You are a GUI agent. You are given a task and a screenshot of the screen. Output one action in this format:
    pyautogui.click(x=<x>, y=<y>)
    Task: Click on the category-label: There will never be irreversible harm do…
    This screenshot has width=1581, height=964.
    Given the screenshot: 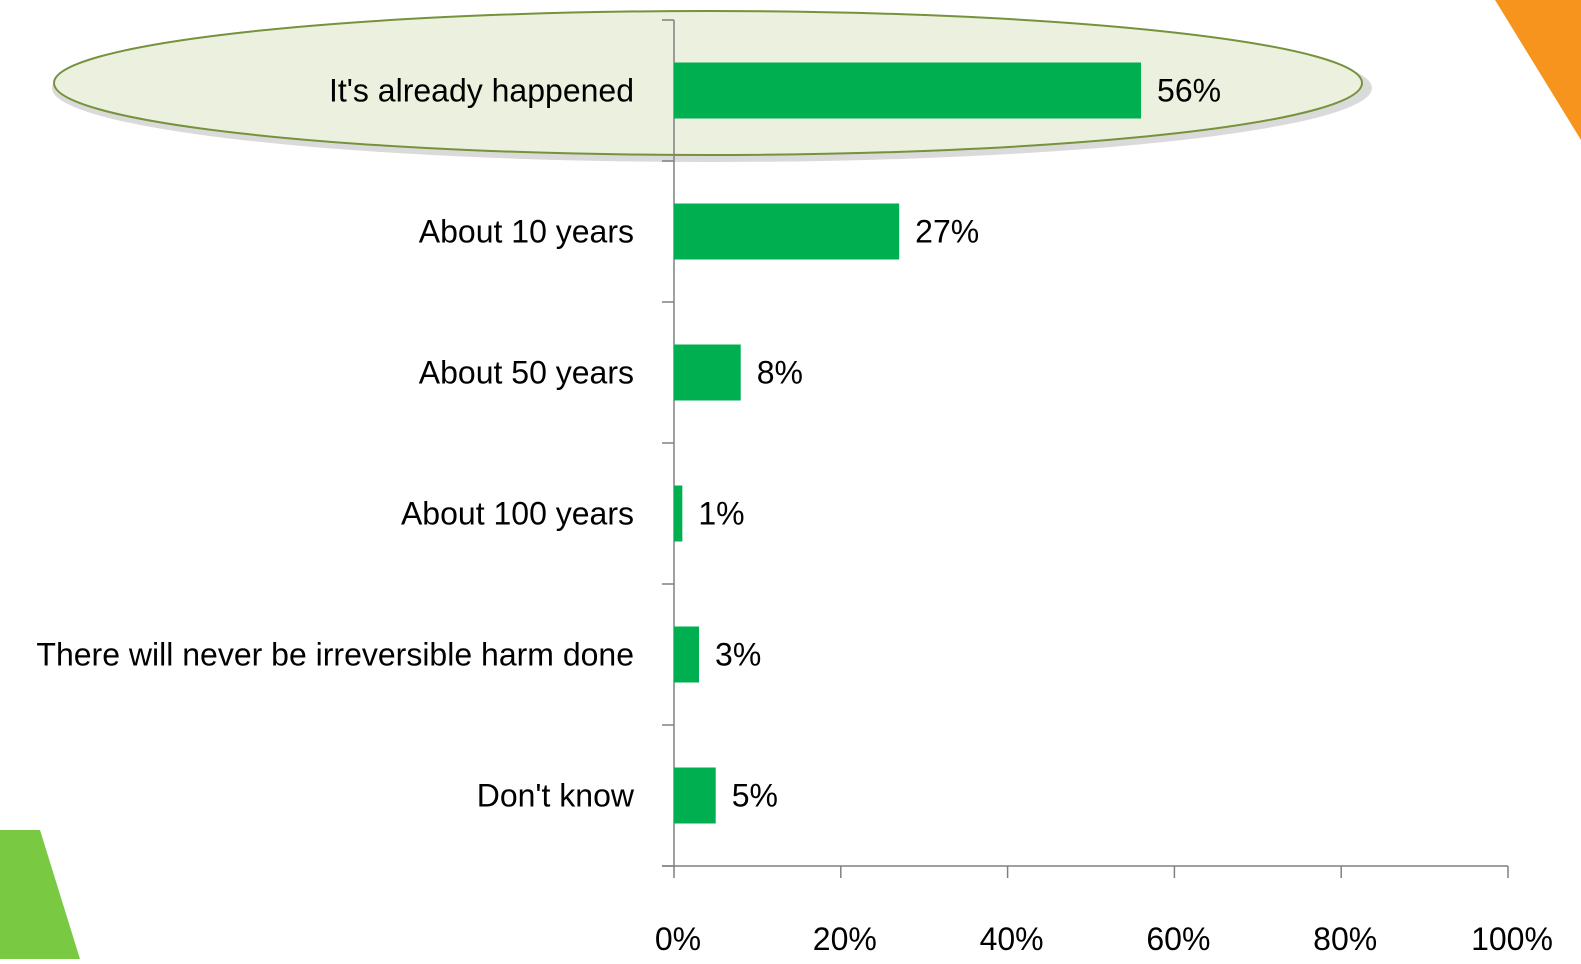 What is the action you would take?
    pyautogui.click(x=335, y=655)
    